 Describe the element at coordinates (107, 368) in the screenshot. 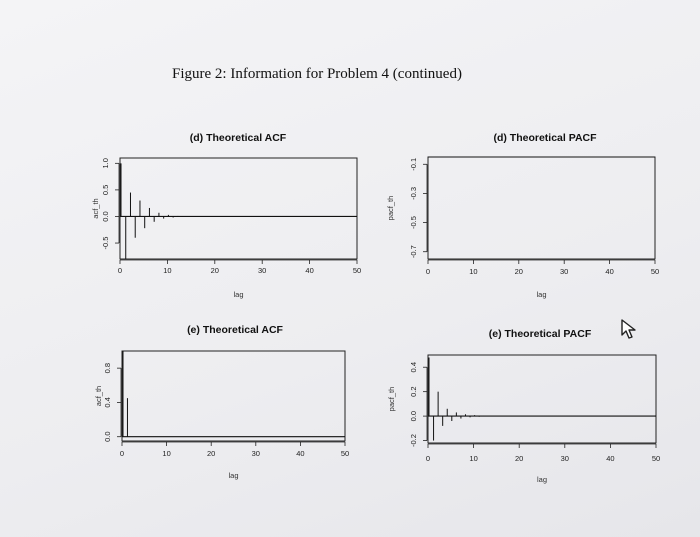

I see `y-tick-label: 0.8` at that location.